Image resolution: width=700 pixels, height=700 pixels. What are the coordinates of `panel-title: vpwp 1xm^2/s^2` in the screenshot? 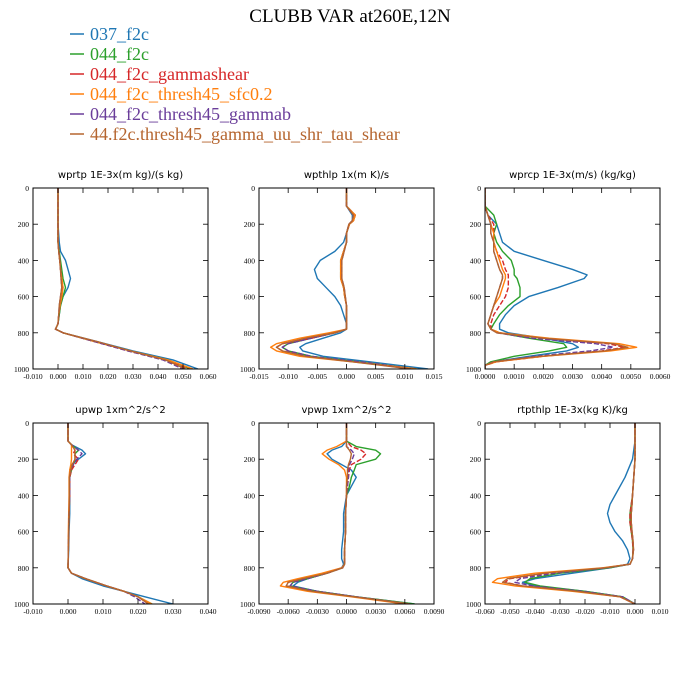 It's located at (346, 410).